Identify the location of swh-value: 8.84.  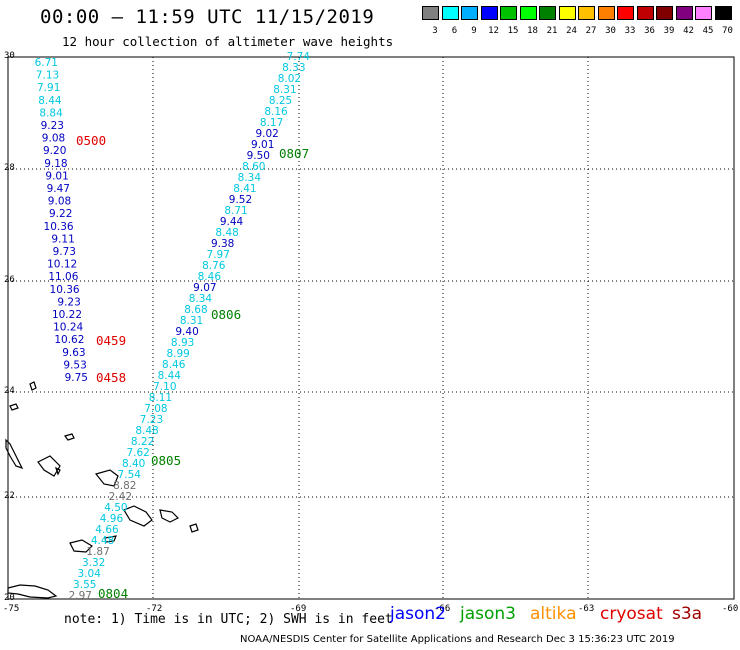
(51, 113).